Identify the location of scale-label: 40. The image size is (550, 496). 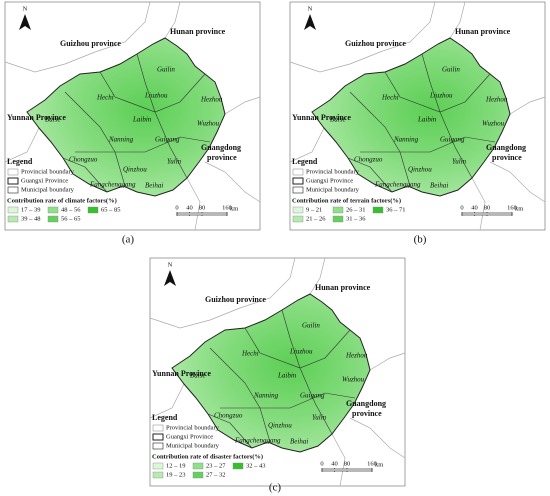
(189, 207).